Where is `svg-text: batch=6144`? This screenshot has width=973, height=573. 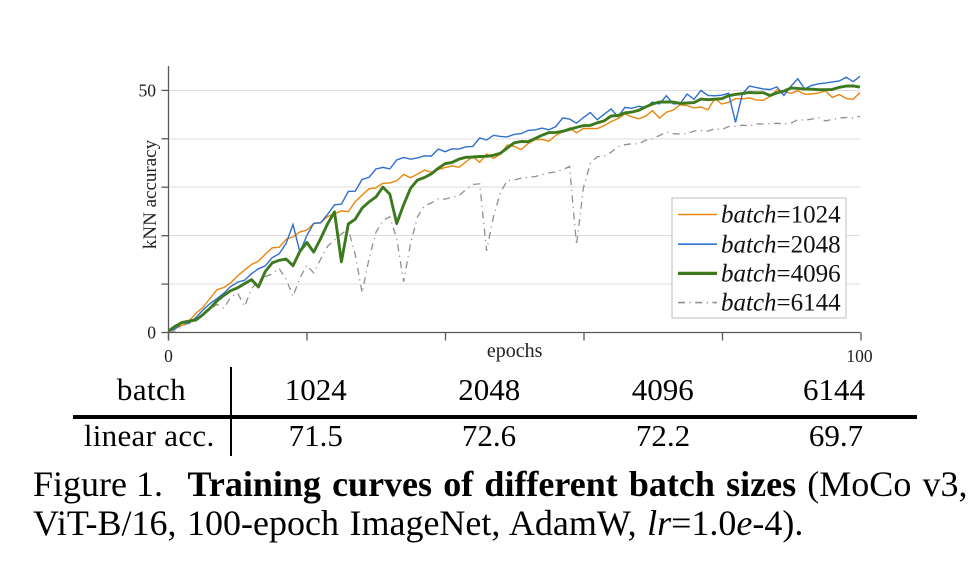 svg-text: batch=6144 is located at coordinates (781, 303).